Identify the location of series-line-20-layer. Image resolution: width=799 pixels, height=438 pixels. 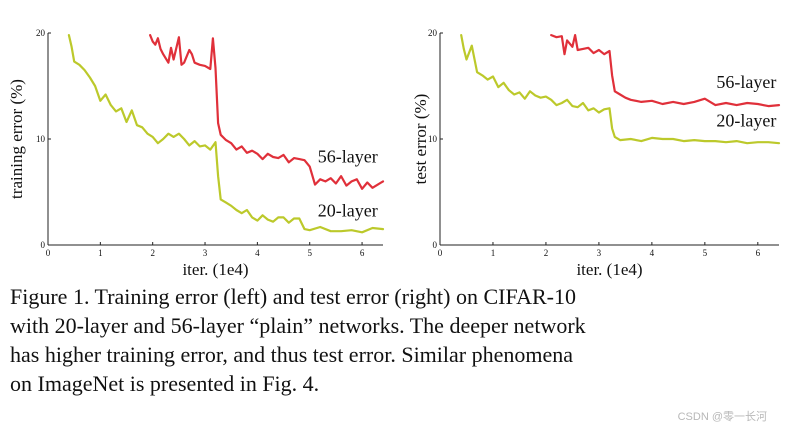
(620, 89).